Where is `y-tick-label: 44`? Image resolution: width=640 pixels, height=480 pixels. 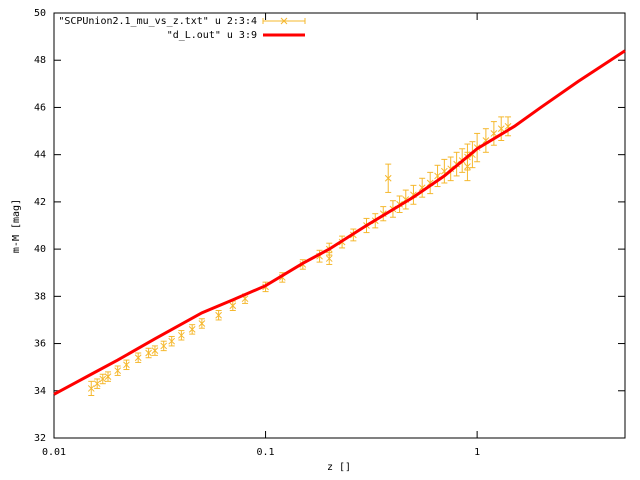
y-tick-label: 44 is located at coordinates (40, 155).